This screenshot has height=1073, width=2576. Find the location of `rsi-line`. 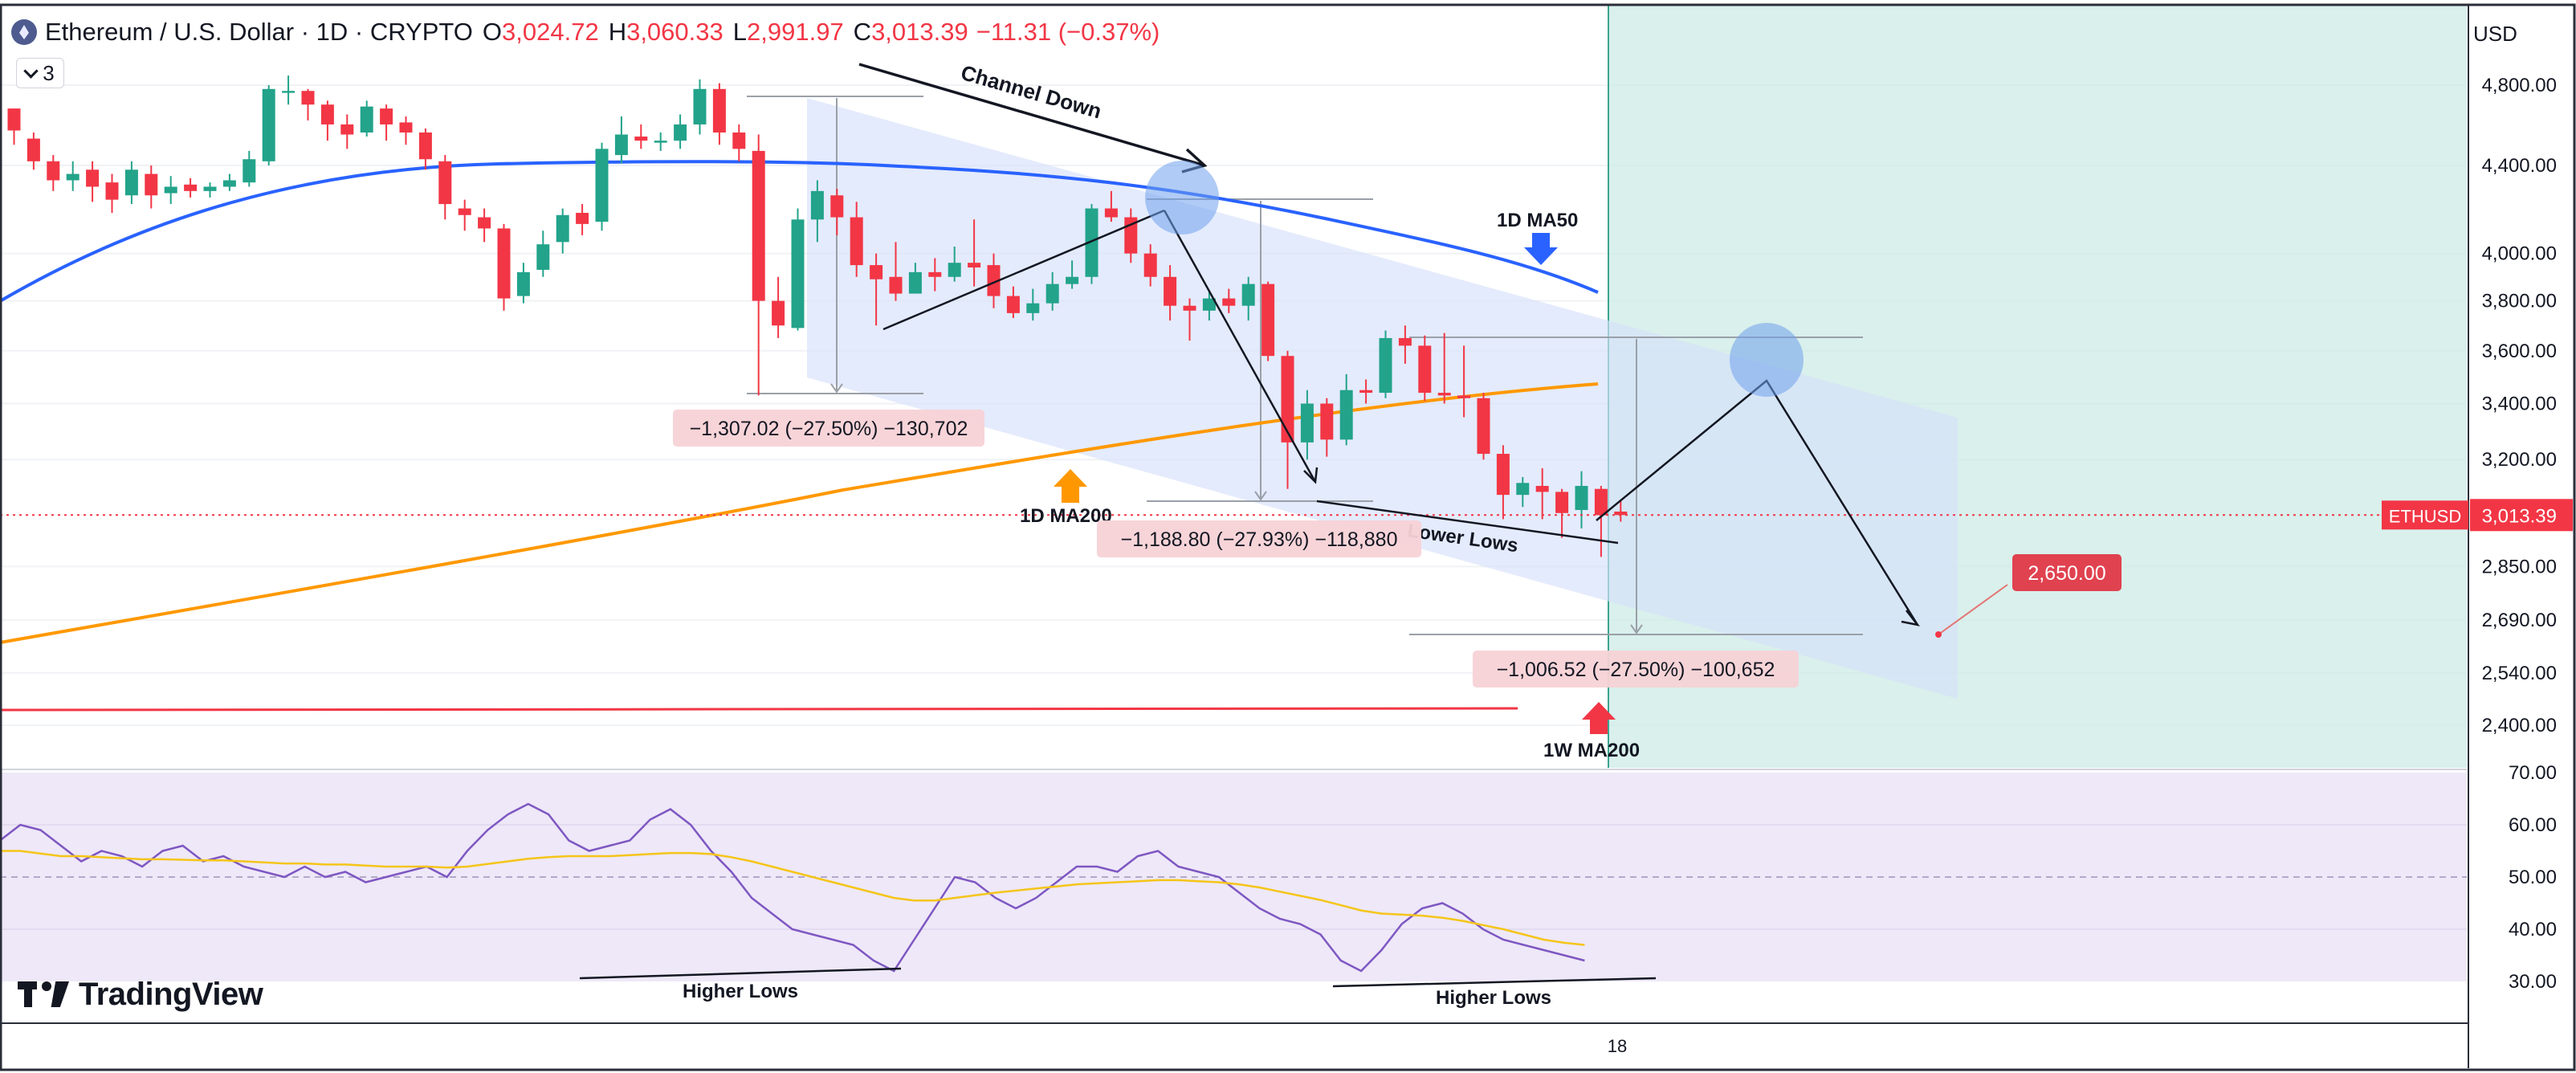

rsi-line is located at coordinates (792, 888).